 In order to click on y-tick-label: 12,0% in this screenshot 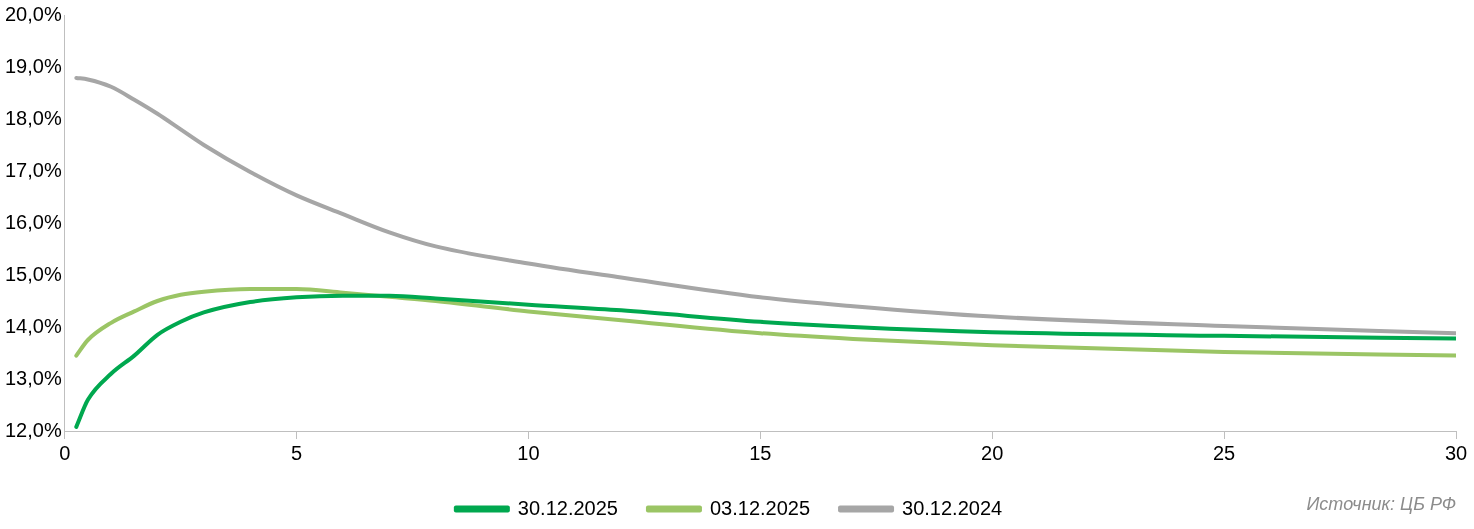, I will do `click(33, 429)`.